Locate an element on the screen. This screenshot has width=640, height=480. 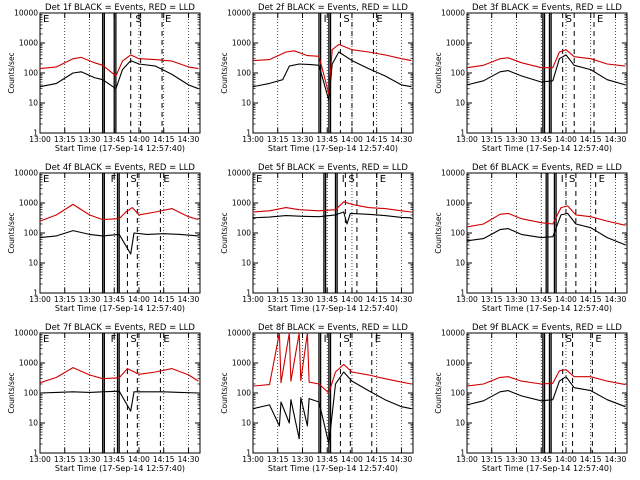
panel-title: Det 6f BLACK = Events, RED = LLD is located at coordinates (547, 168).